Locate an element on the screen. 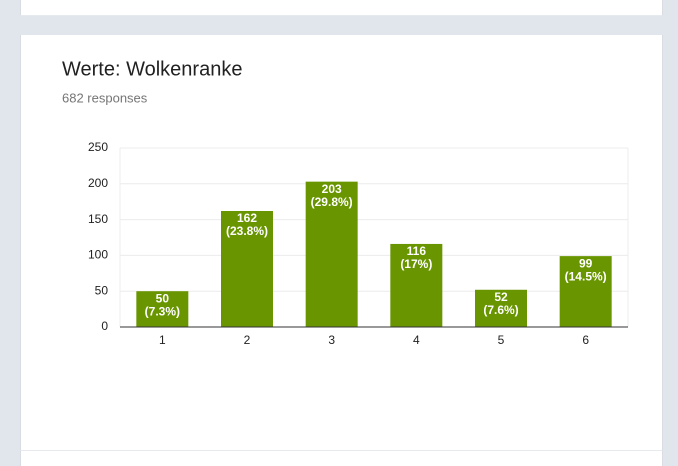  data-label: (23.8%) is located at coordinates (247, 231).